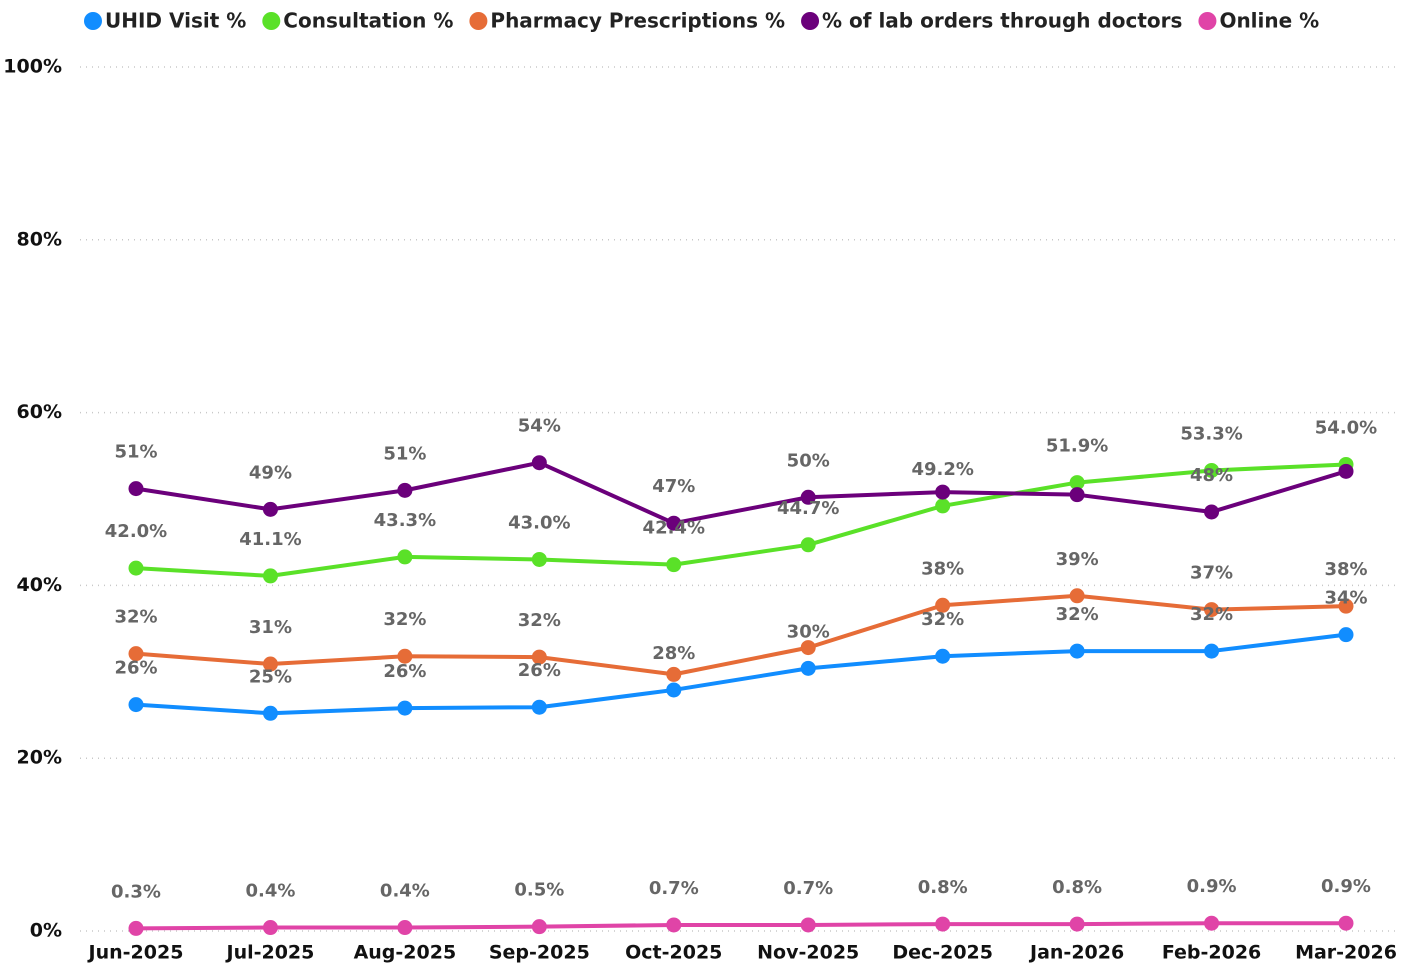 The height and width of the screenshot is (967, 1410). Describe the element at coordinates (808, 508) in the screenshot. I see `data-label: 44.7%` at that location.